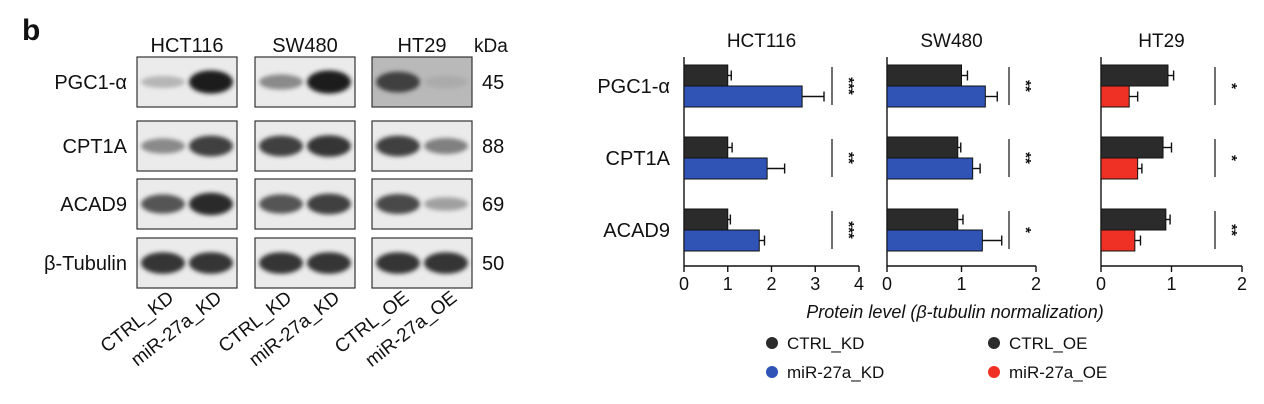 This screenshot has height=404, width=1264. Describe the element at coordinates (493, 83) in the screenshot. I see `kda-value: 45` at that location.